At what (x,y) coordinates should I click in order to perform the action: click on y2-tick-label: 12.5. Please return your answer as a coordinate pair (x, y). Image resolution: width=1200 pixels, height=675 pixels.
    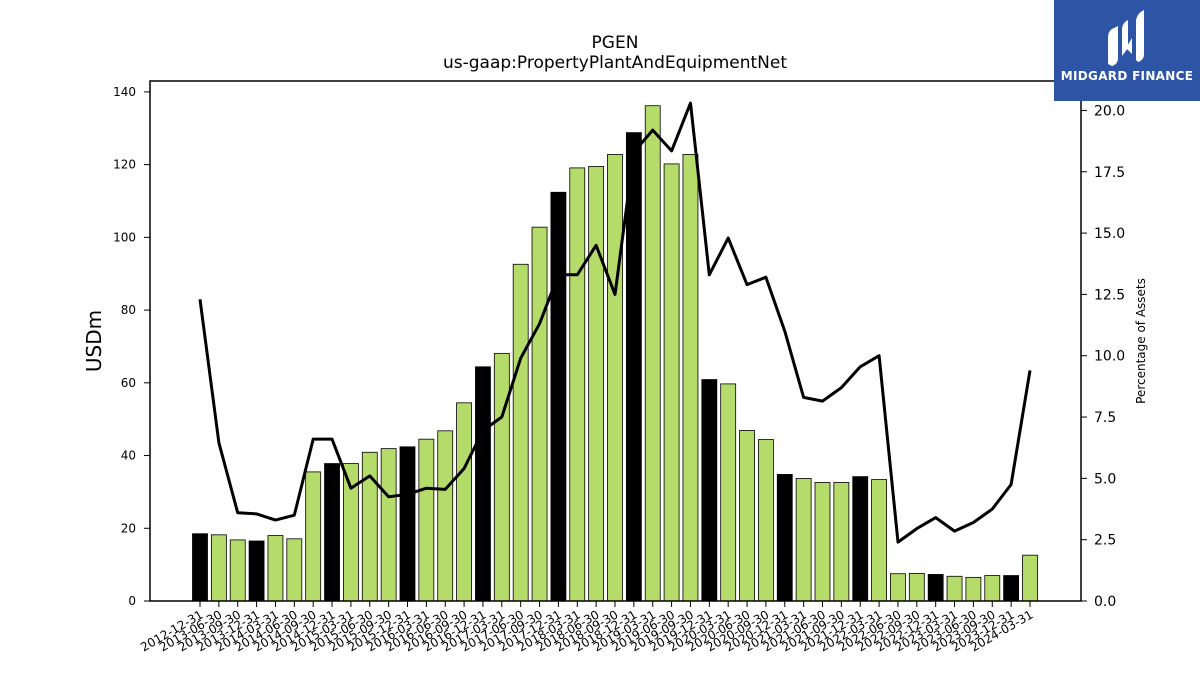
    Looking at the image, I should click on (1109, 295).